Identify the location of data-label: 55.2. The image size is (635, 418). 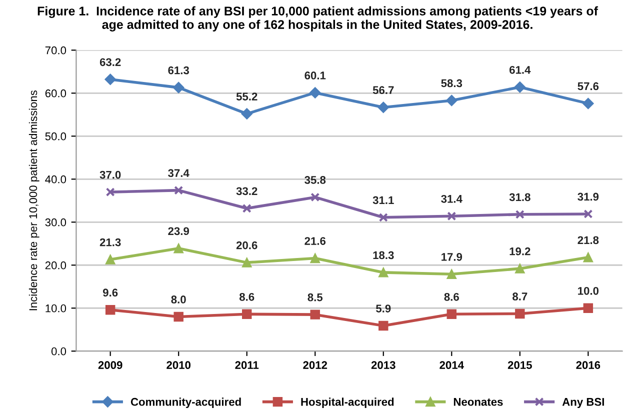
(247, 96).